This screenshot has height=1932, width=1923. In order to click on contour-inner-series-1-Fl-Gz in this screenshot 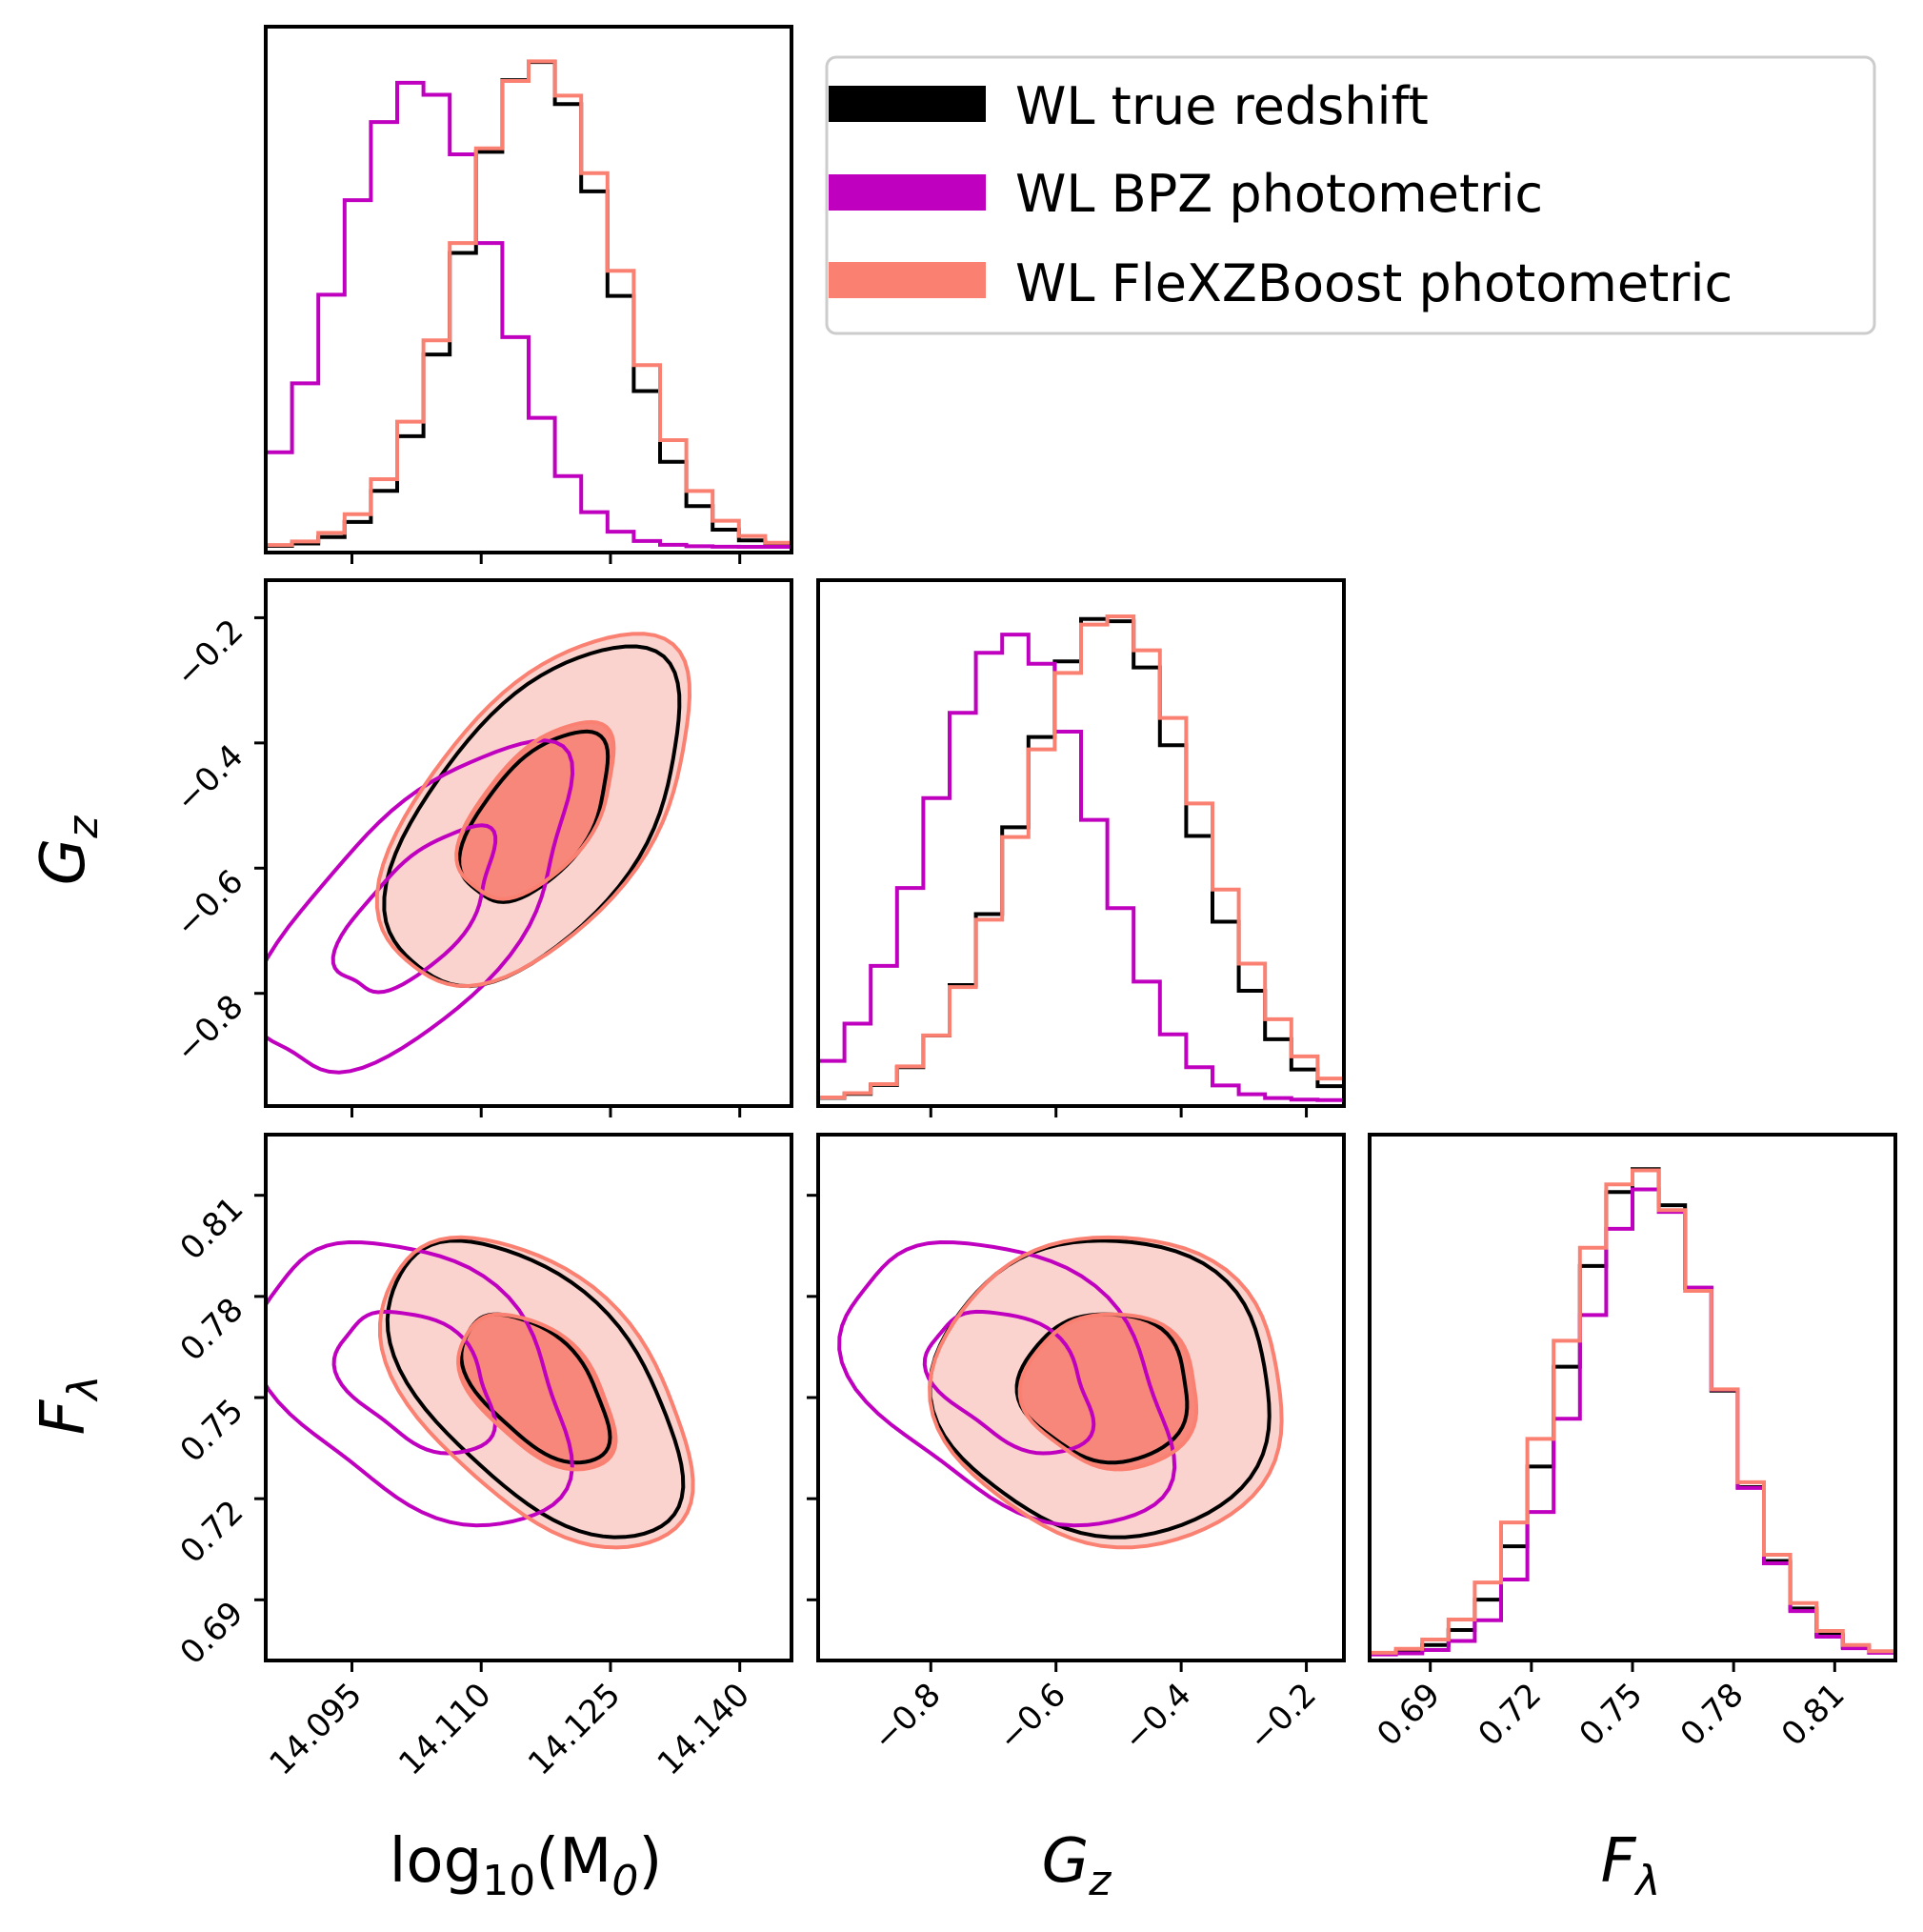, I will do `click(1009, 1383)`.